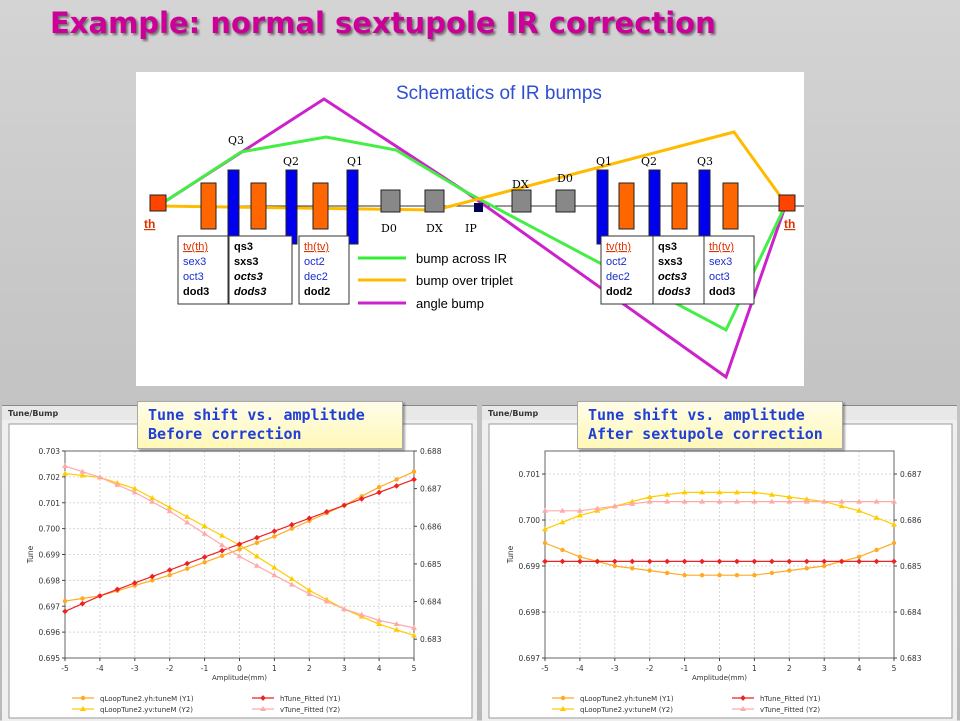 The height and width of the screenshot is (721, 960). I want to click on legend-label: bump across IR, so click(461, 258).